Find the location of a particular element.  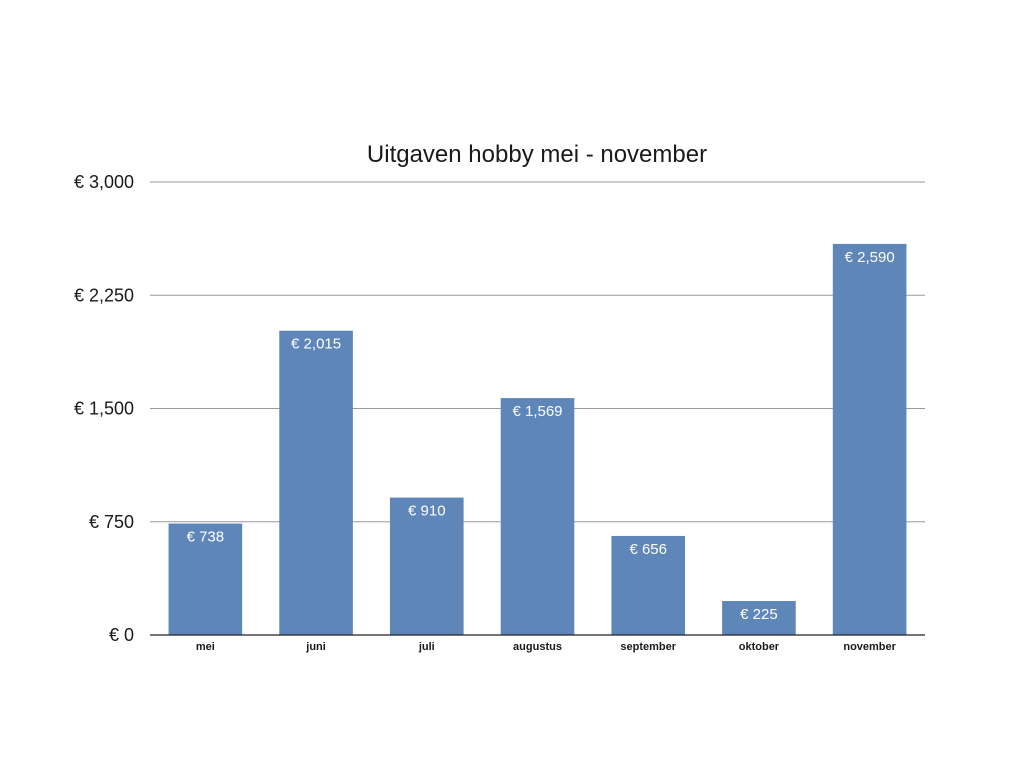

x-tick-label: september is located at coordinates (648, 647).